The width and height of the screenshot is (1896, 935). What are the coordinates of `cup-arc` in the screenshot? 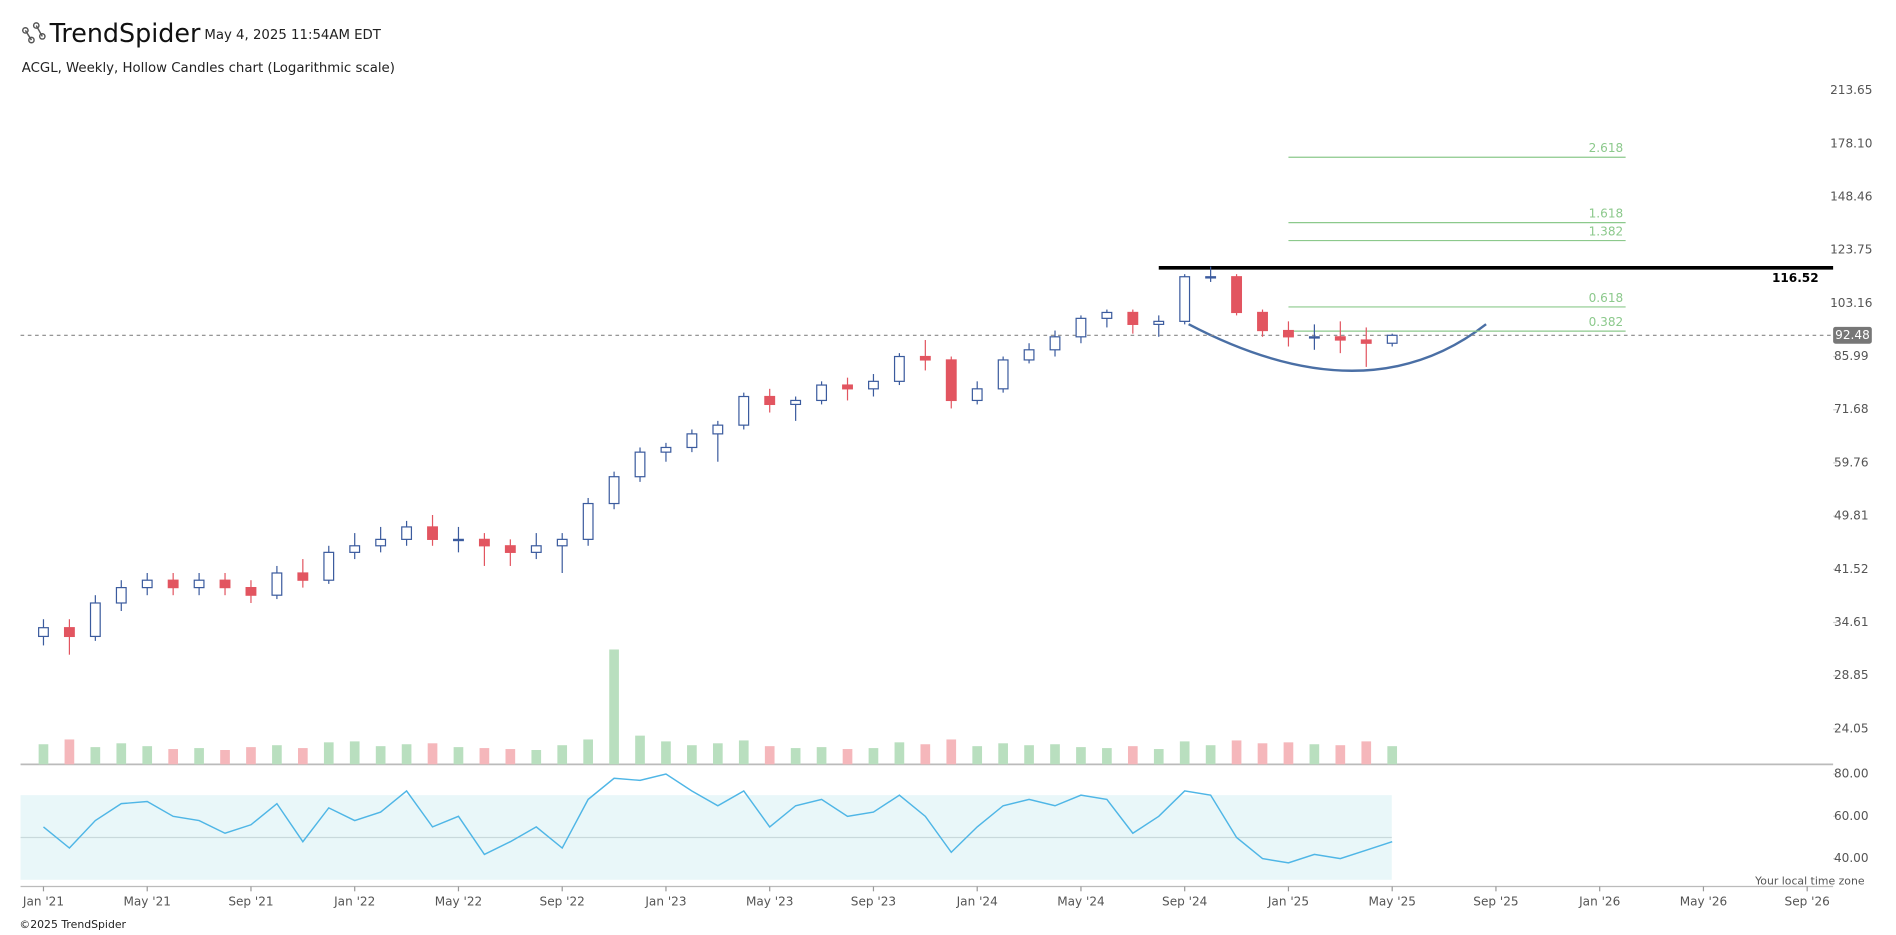 It's located at (1337, 347).